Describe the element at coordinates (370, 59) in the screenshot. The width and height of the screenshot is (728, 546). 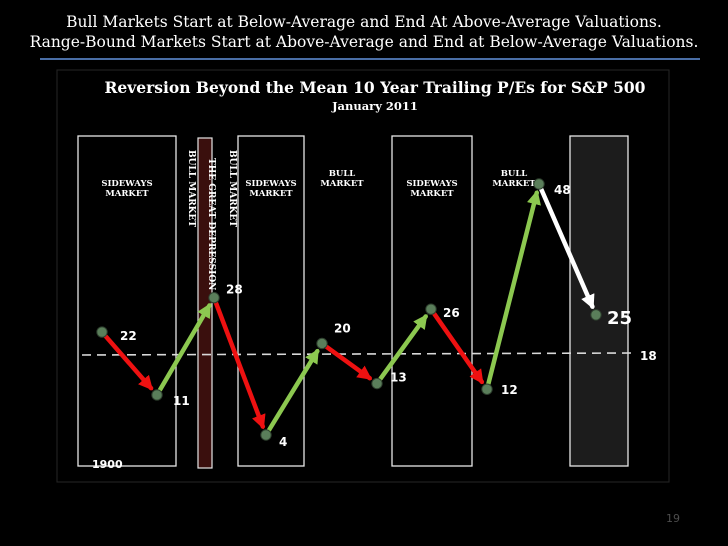
I see `title-divider` at that location.